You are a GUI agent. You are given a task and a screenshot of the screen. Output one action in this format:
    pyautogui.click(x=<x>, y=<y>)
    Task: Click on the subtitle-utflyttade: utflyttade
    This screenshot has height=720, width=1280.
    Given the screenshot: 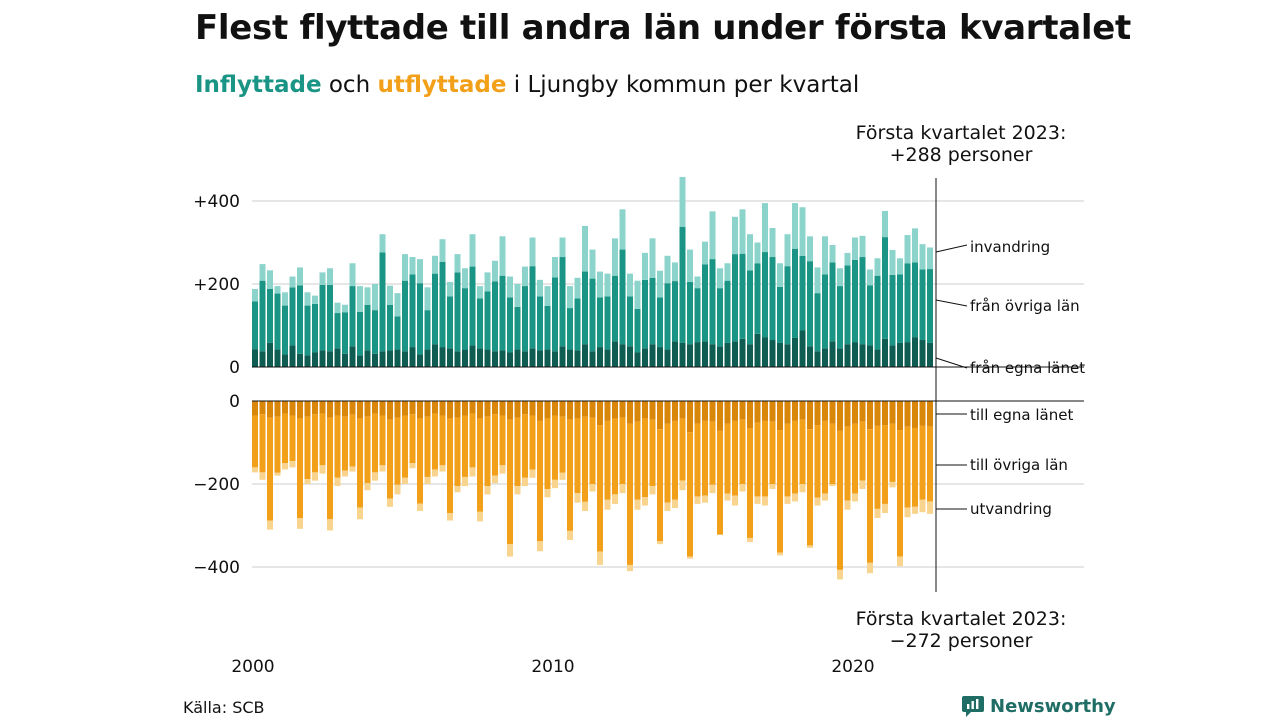 What is the action you would take?
    pyautogui.click(x=442, y=85)
    